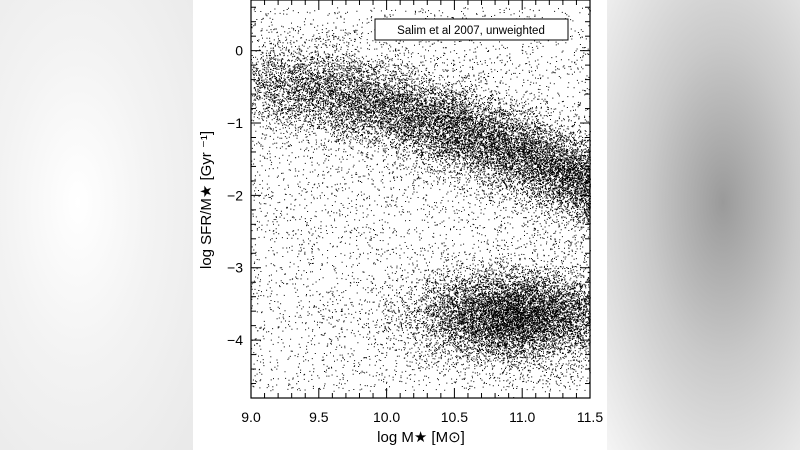 This screenshot has height=455, width=800. What do you see at coordinates (454, 417) in the screenshot?
I see `x-tick-label: 10.5` at bounding box center [454, 417].